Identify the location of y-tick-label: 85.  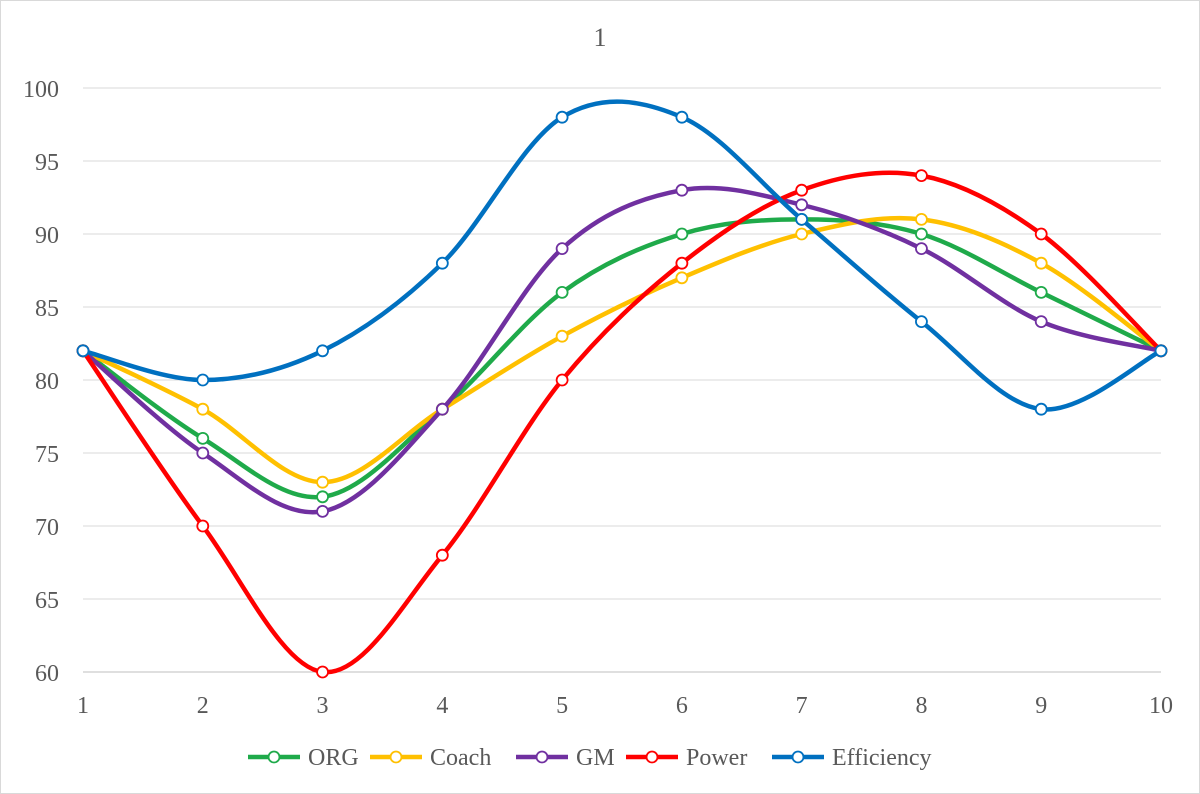
(47, 309).